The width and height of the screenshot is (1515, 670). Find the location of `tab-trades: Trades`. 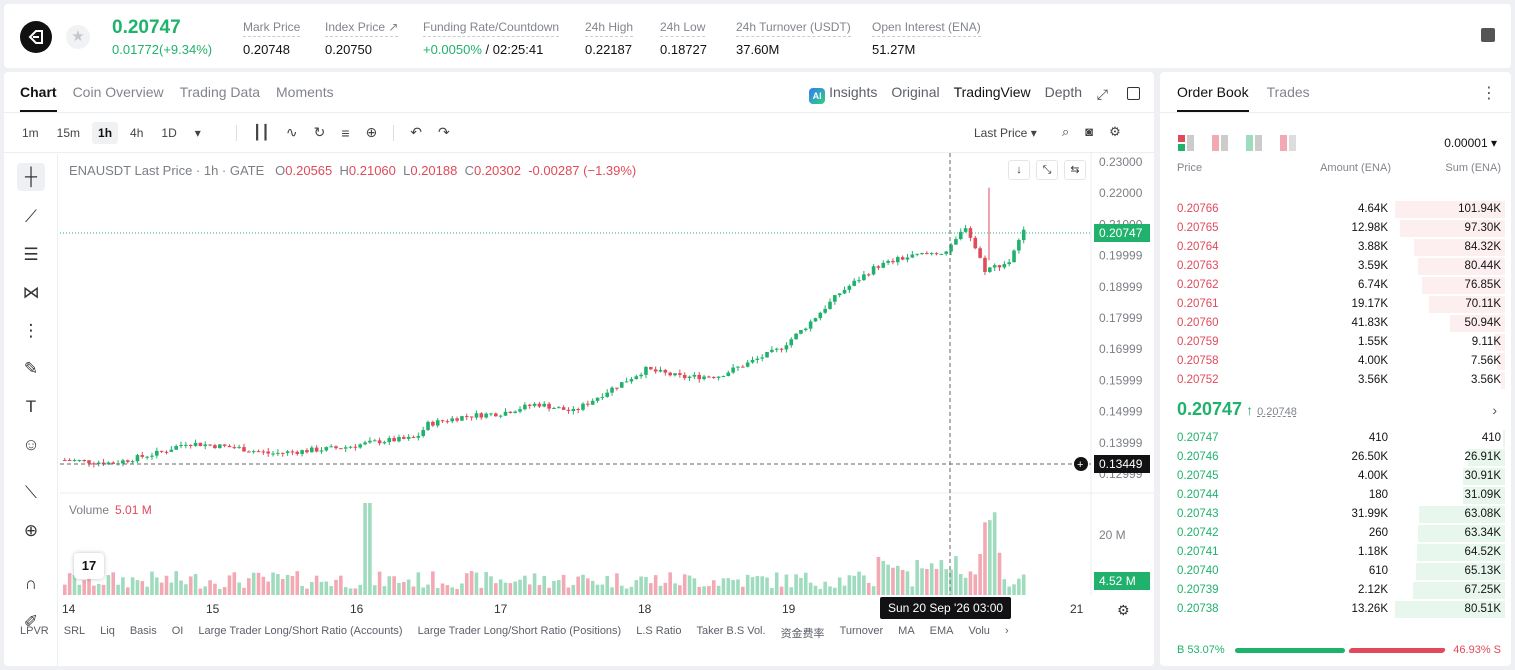

tab-trades: Trades is located at coordinates (1288, 92).